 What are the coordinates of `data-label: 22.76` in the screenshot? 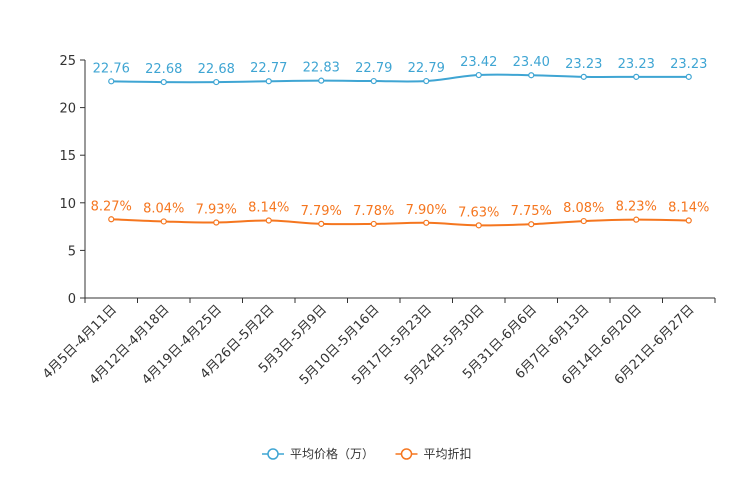 It's located at (111, 68).